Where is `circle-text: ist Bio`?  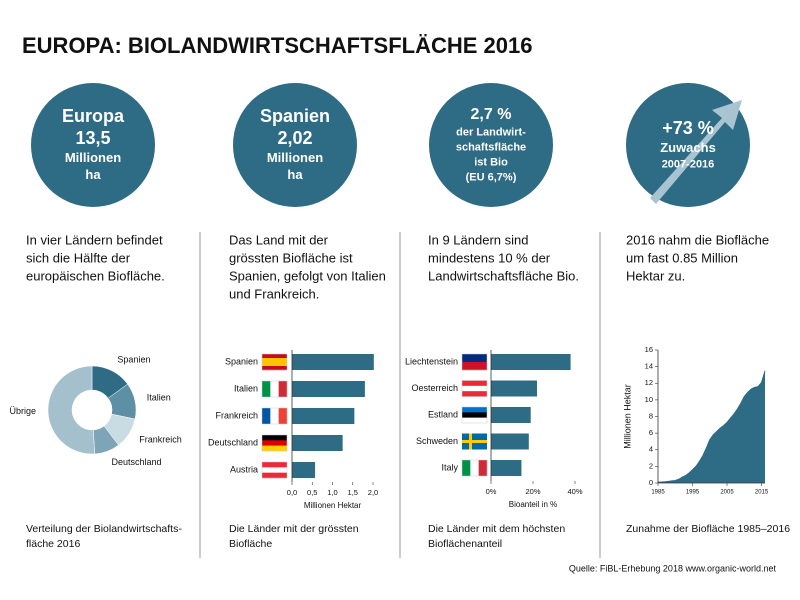 circle-text: ist Bio is located at coordinates (491, 162).